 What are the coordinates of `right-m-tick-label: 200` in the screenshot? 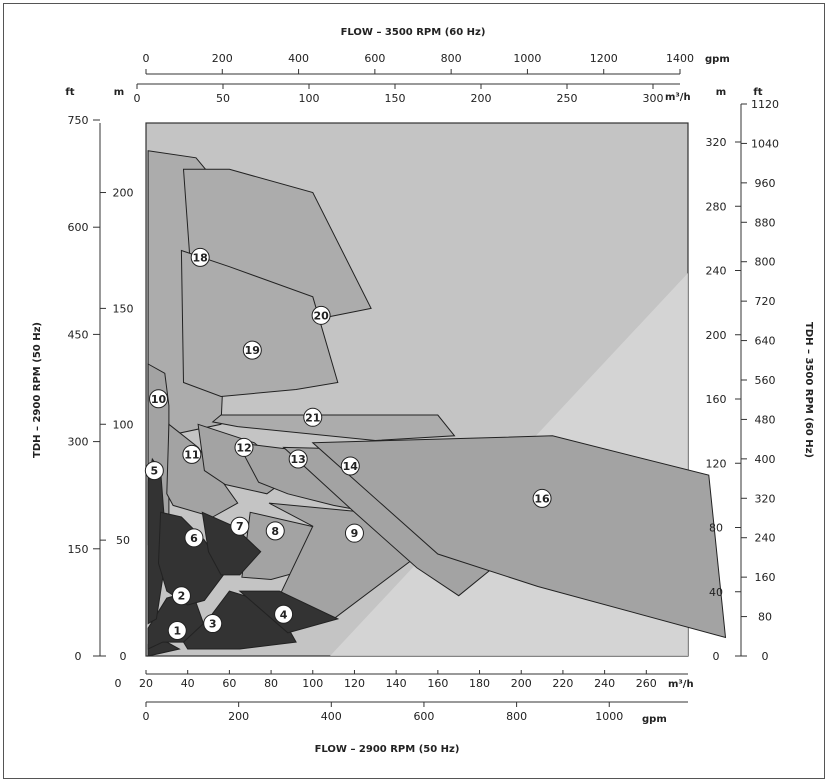 It's located at (716, 335).